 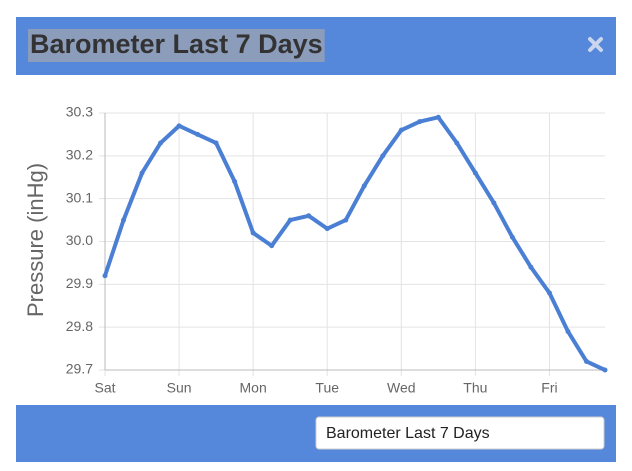 What do you see at coordinates (327, 388) in the screenshot?
I see `x-tick-label: Tue` at bounding box center [327, 388].